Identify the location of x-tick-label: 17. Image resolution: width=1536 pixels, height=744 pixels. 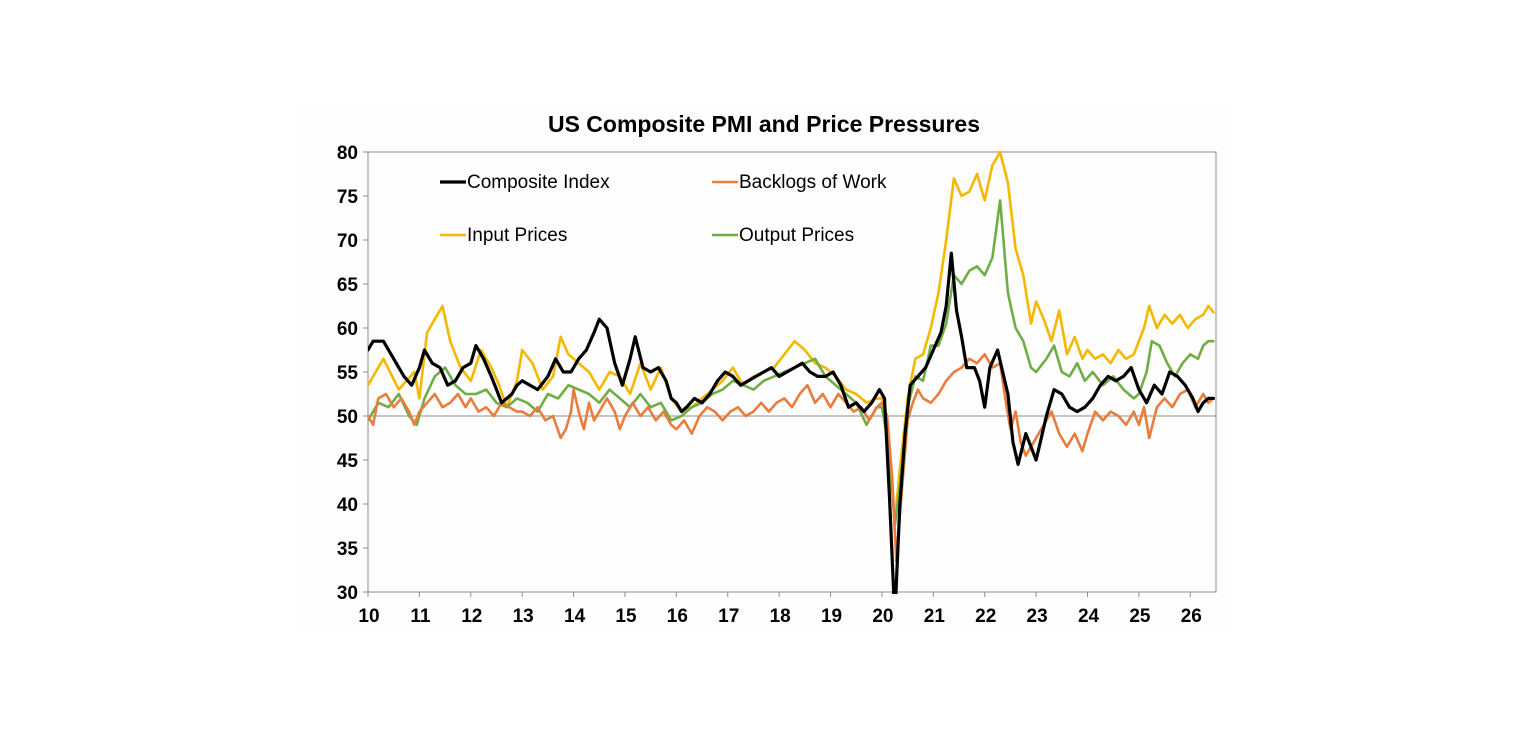
(728, 616).